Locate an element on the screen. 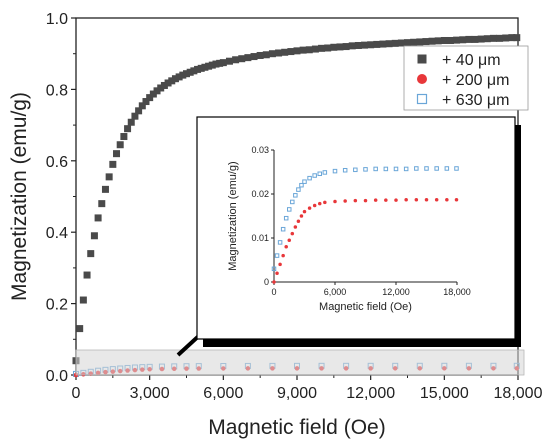  inset-y-tick-label: 0 is located at coordinates (266, 282).